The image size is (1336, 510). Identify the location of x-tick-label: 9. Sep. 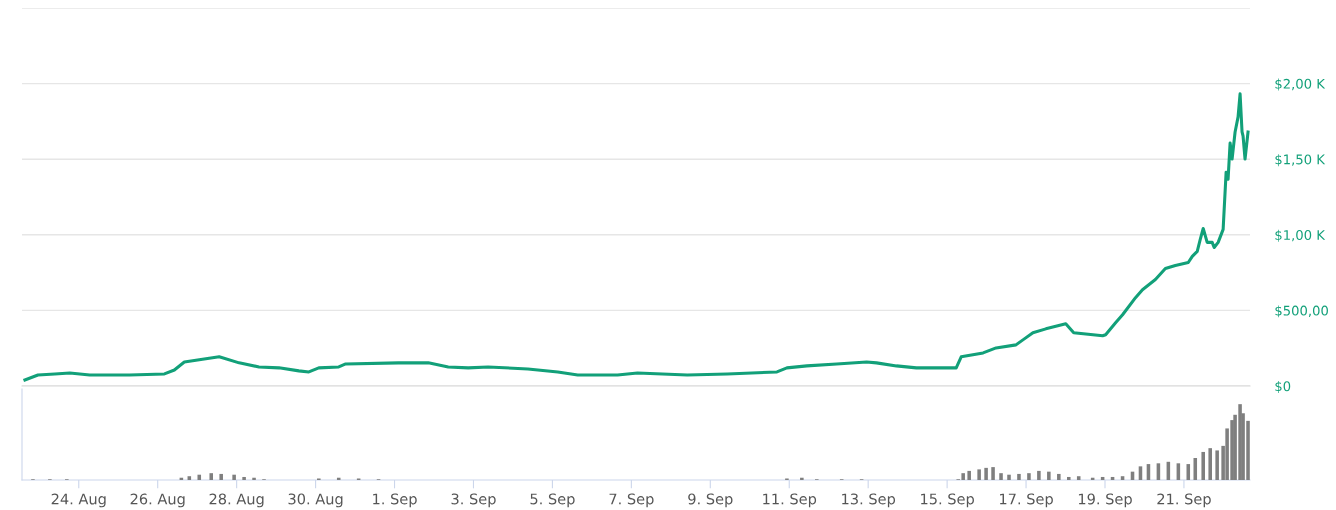
(710, 500).